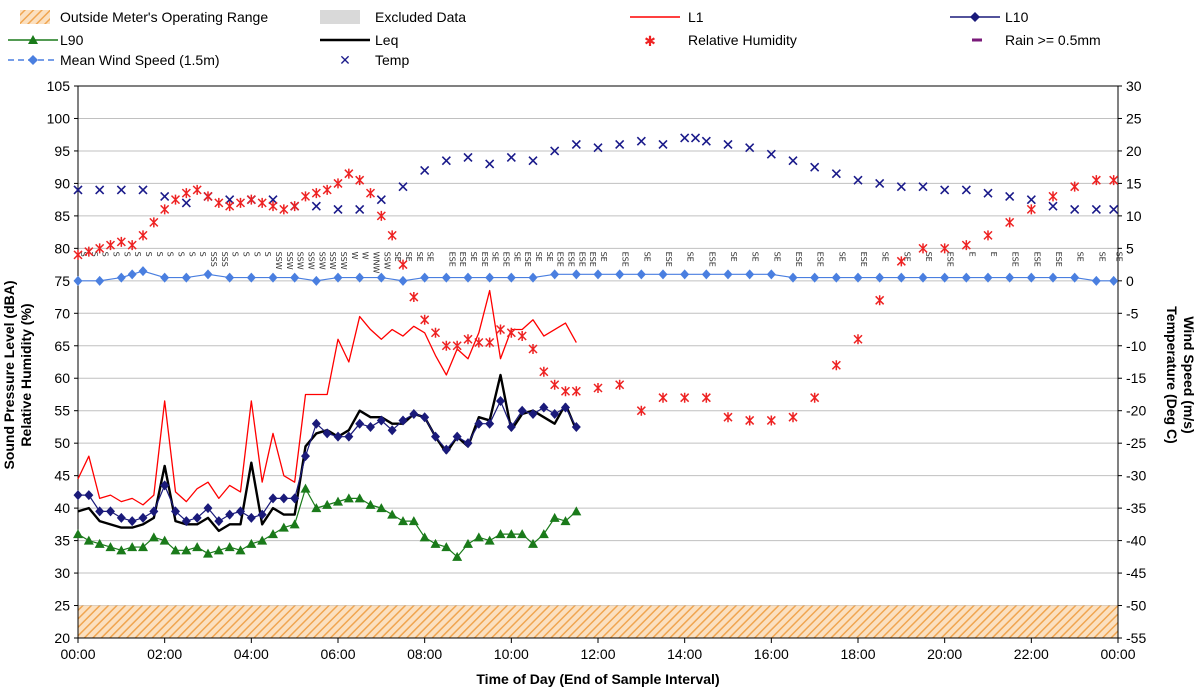 The height and width of the screenshot is (691, 1200). What do you see at coordinates (971, 254) in the screenshot?
I see `wind-direction-label-64: E` at bounding box center [971, 254].